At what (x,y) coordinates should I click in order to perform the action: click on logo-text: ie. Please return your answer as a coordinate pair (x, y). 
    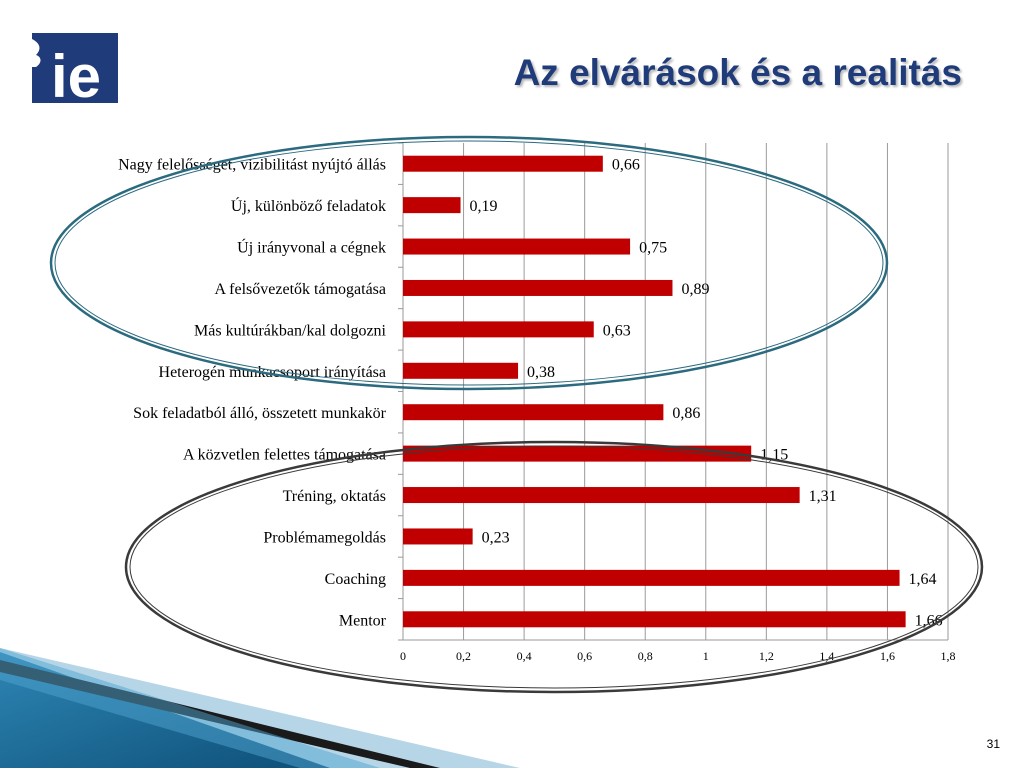
    Looking at the image, I should click on (76, 73).